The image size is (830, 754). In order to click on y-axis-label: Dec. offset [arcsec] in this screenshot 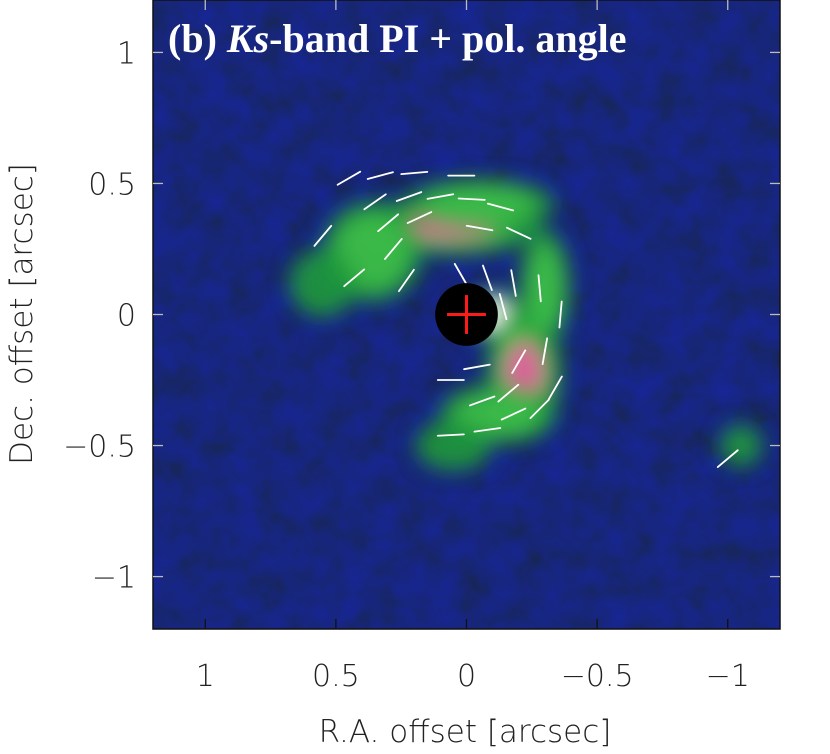, I will do `click(22, 314)`.